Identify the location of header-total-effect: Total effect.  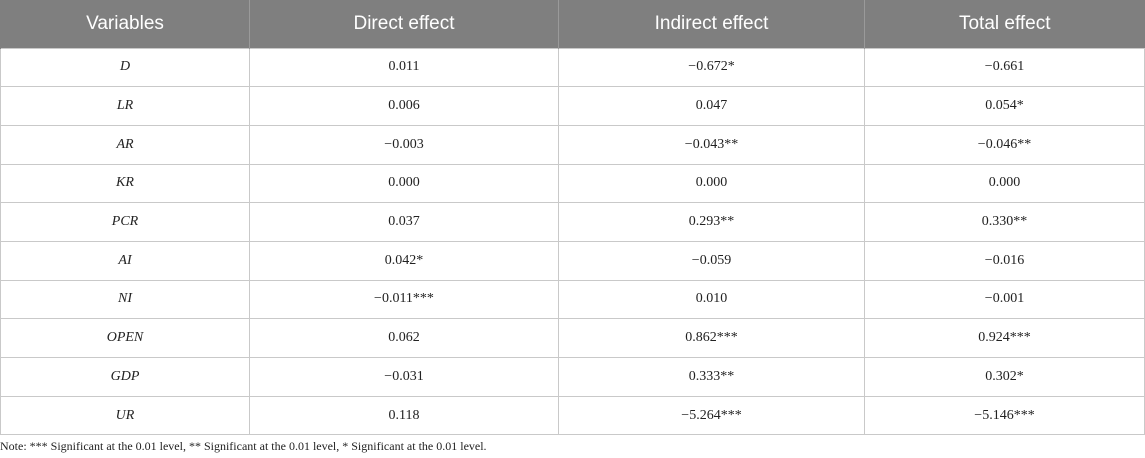
(1004, 24).